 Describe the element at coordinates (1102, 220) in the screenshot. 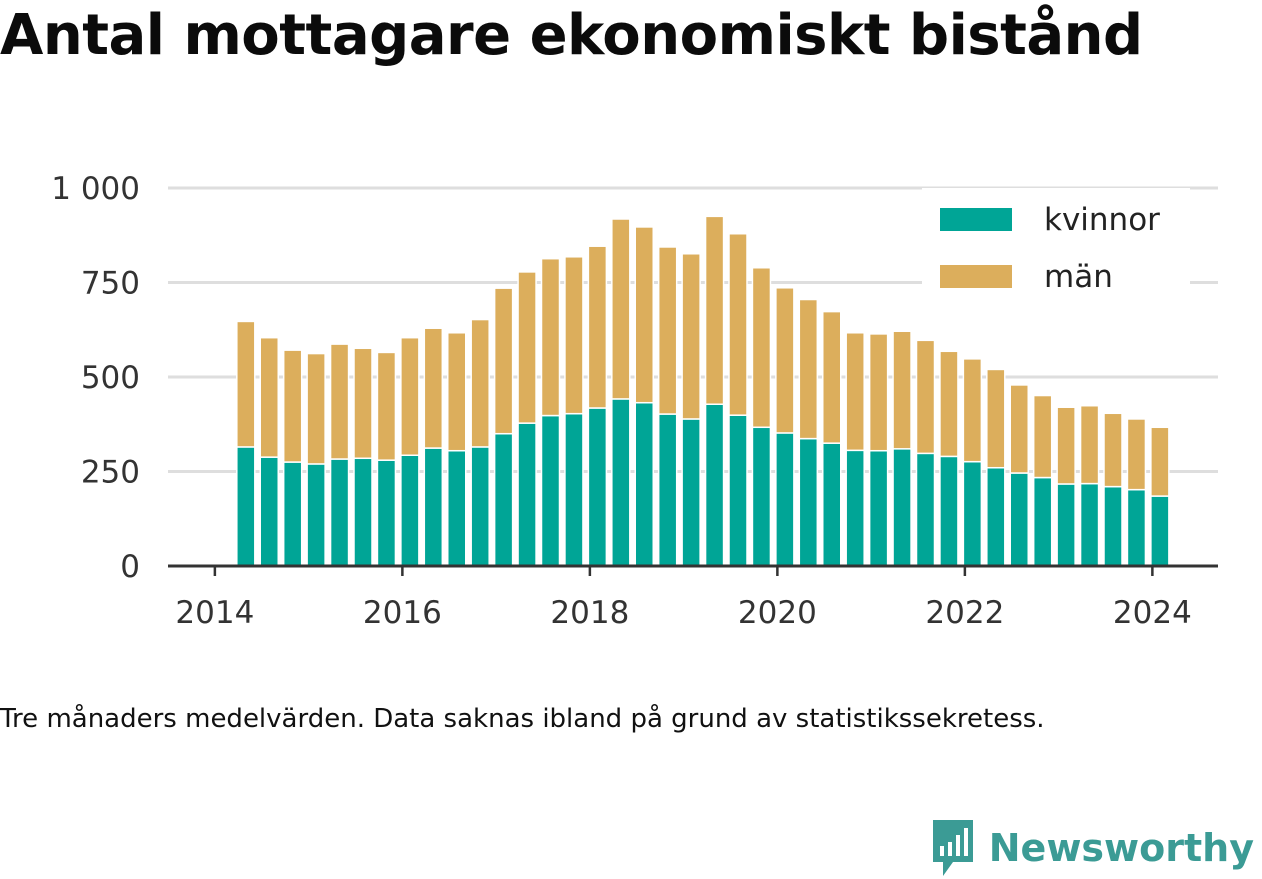

I see `legend-label: kvinnor` at that location.